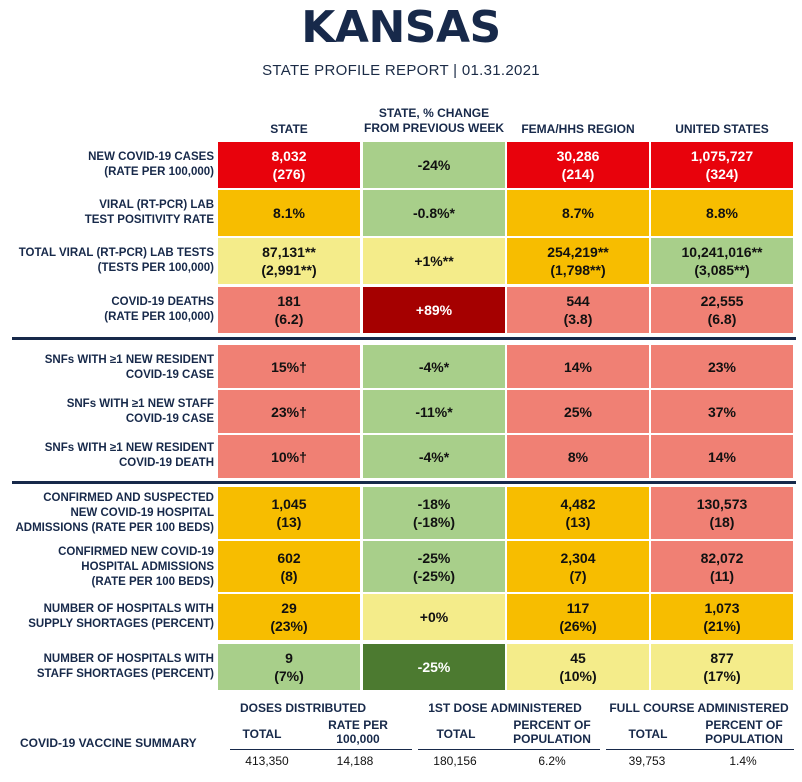 This screenshot has height=782, width=802. What do you see at coordinates (434, 504) in the screenshot?
I see `cell-value: -18%` at bounding box center [434, 504].